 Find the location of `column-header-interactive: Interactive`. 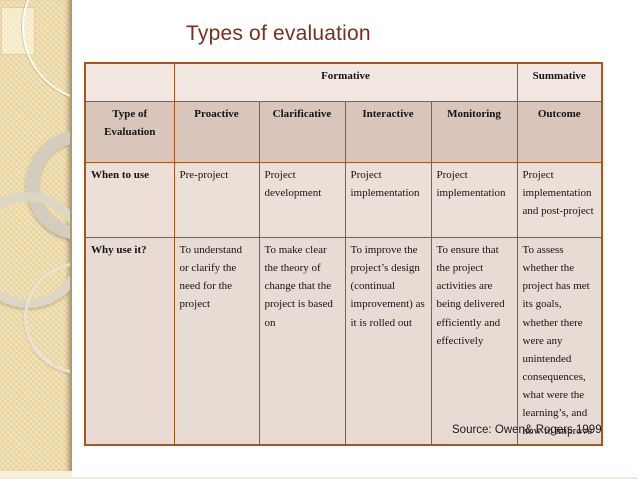

column-header-interactive: Interactive is located at coordinates (388, 132).